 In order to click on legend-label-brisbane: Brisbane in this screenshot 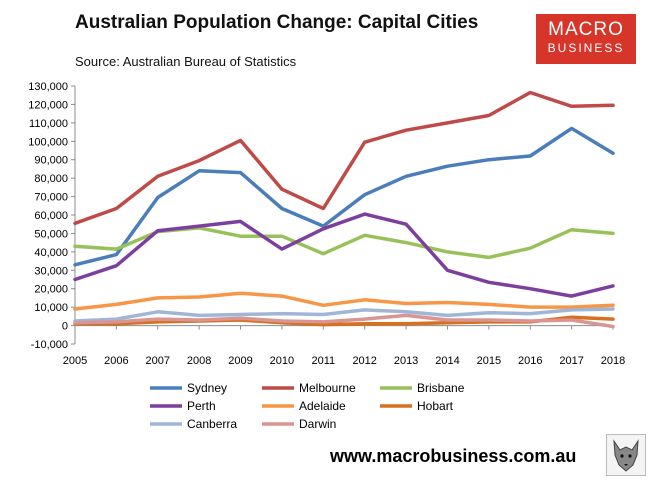, I will do `click(441, 388)`.